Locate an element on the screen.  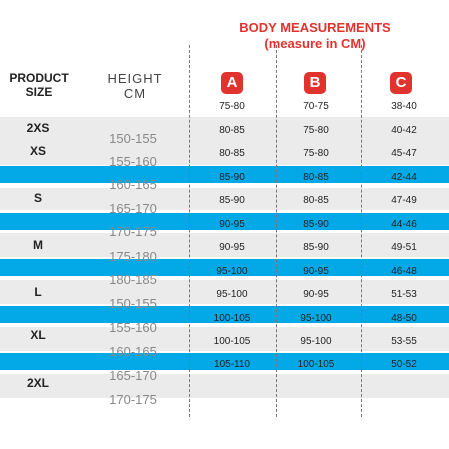
height-header: HEIGHT is located at coordinates (135, 78).